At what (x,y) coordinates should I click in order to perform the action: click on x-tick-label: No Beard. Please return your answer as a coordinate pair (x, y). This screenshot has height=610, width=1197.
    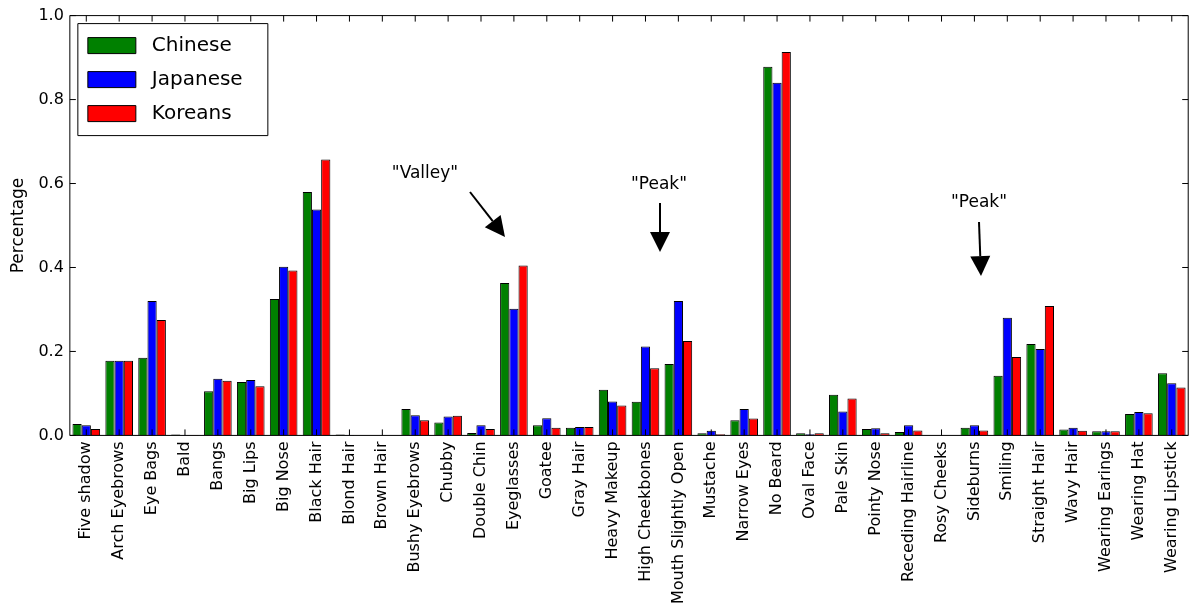
    Looking at the image, I should click on (776, 478).